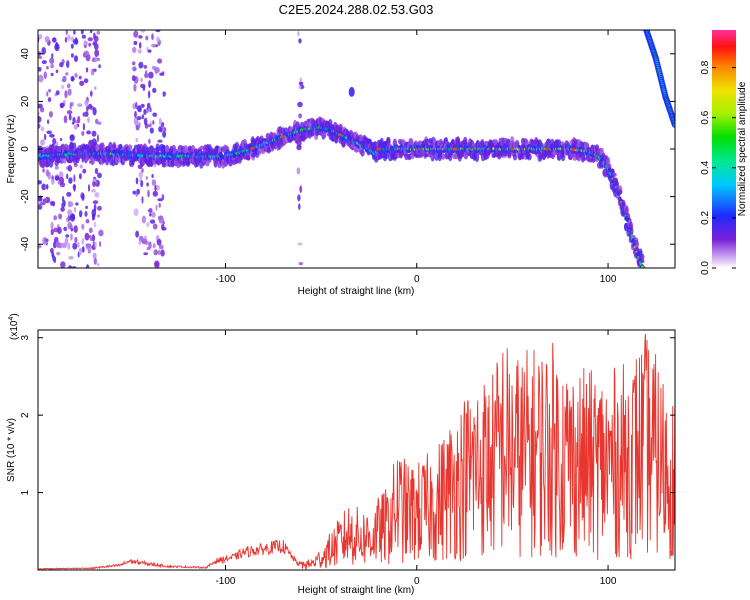 Image resolution: width=750 pixels, height=600 pixels. I want to click on colorbar-label: Normalized spectral amplitude, so click(742, 148).